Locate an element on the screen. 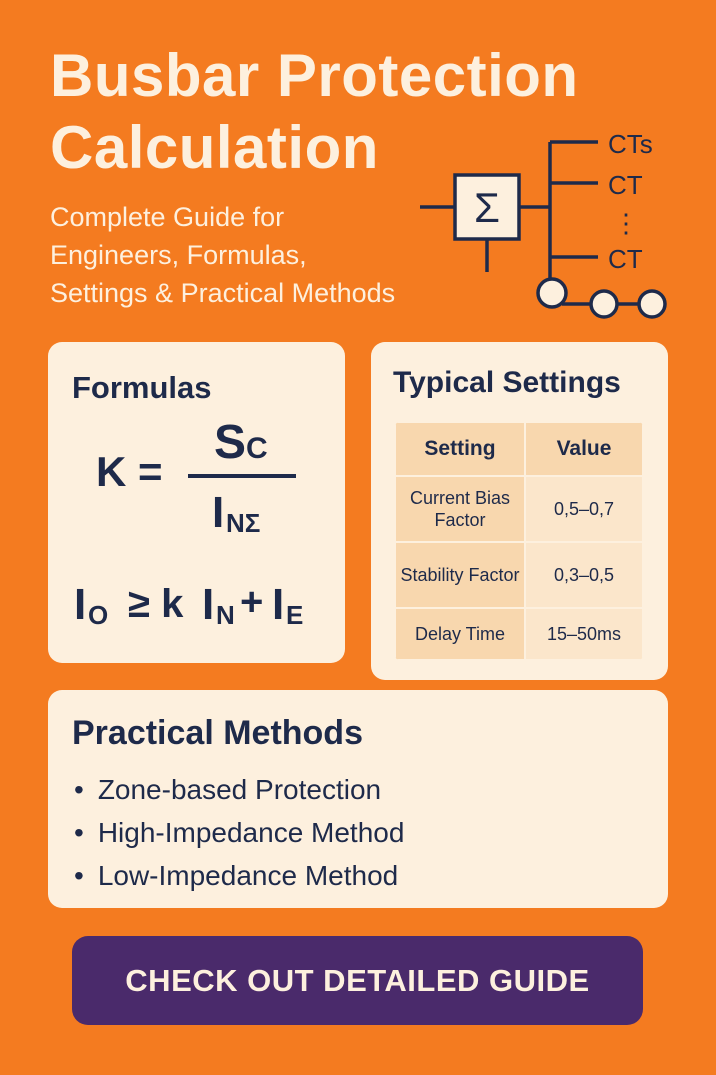  term-sub: O is located at coordinates (98, 615).